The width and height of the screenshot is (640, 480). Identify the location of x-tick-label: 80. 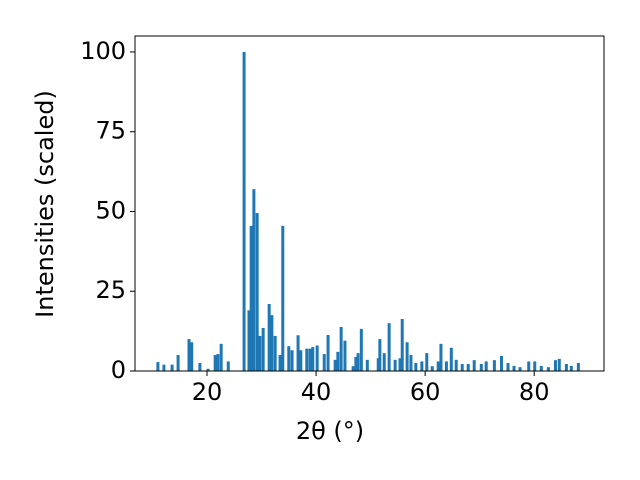
(534, 392).